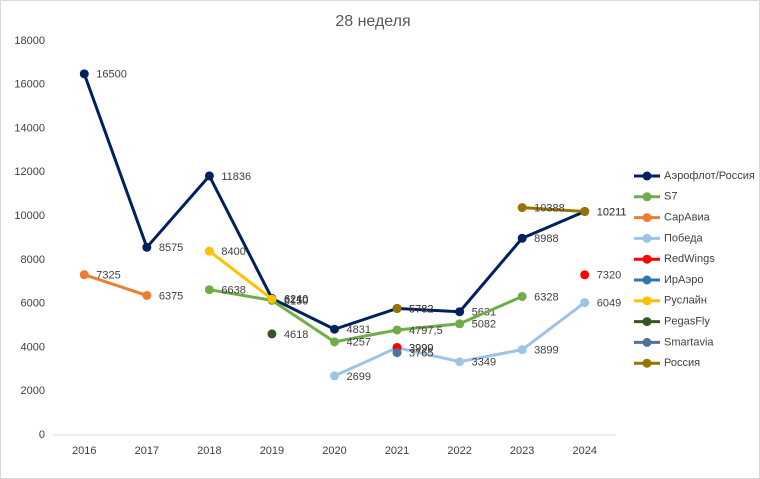  I want to click on x-tick-label: 2022, so click(459, 451).